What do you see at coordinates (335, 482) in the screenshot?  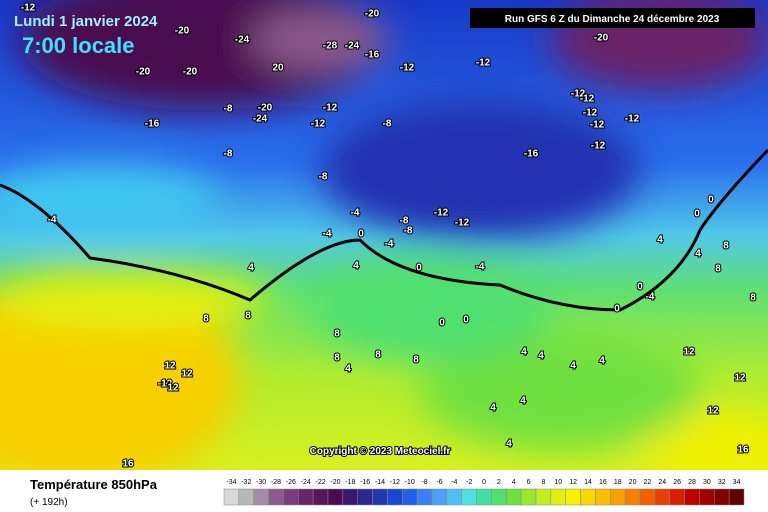 I see `legend-label: -20` at bounding box center [335, 482].